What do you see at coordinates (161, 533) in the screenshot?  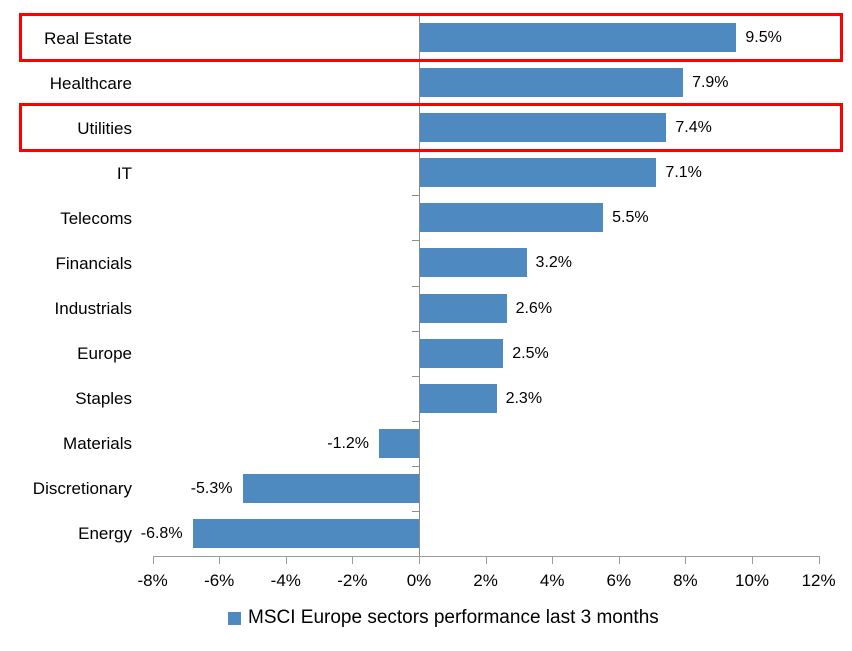 I see `value-label: -6.8%` at bounding box center [161, 533].